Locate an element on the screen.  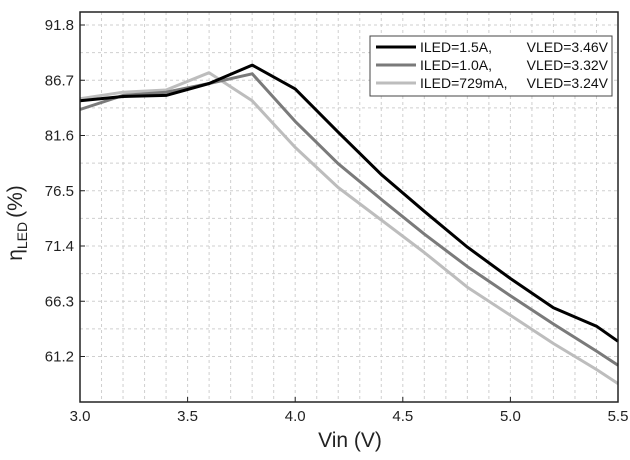
y-axis-ticks: 61.2 66.3 71.4 76.5 81.6 86.7 91.8 is located at coordinates (65, 191).